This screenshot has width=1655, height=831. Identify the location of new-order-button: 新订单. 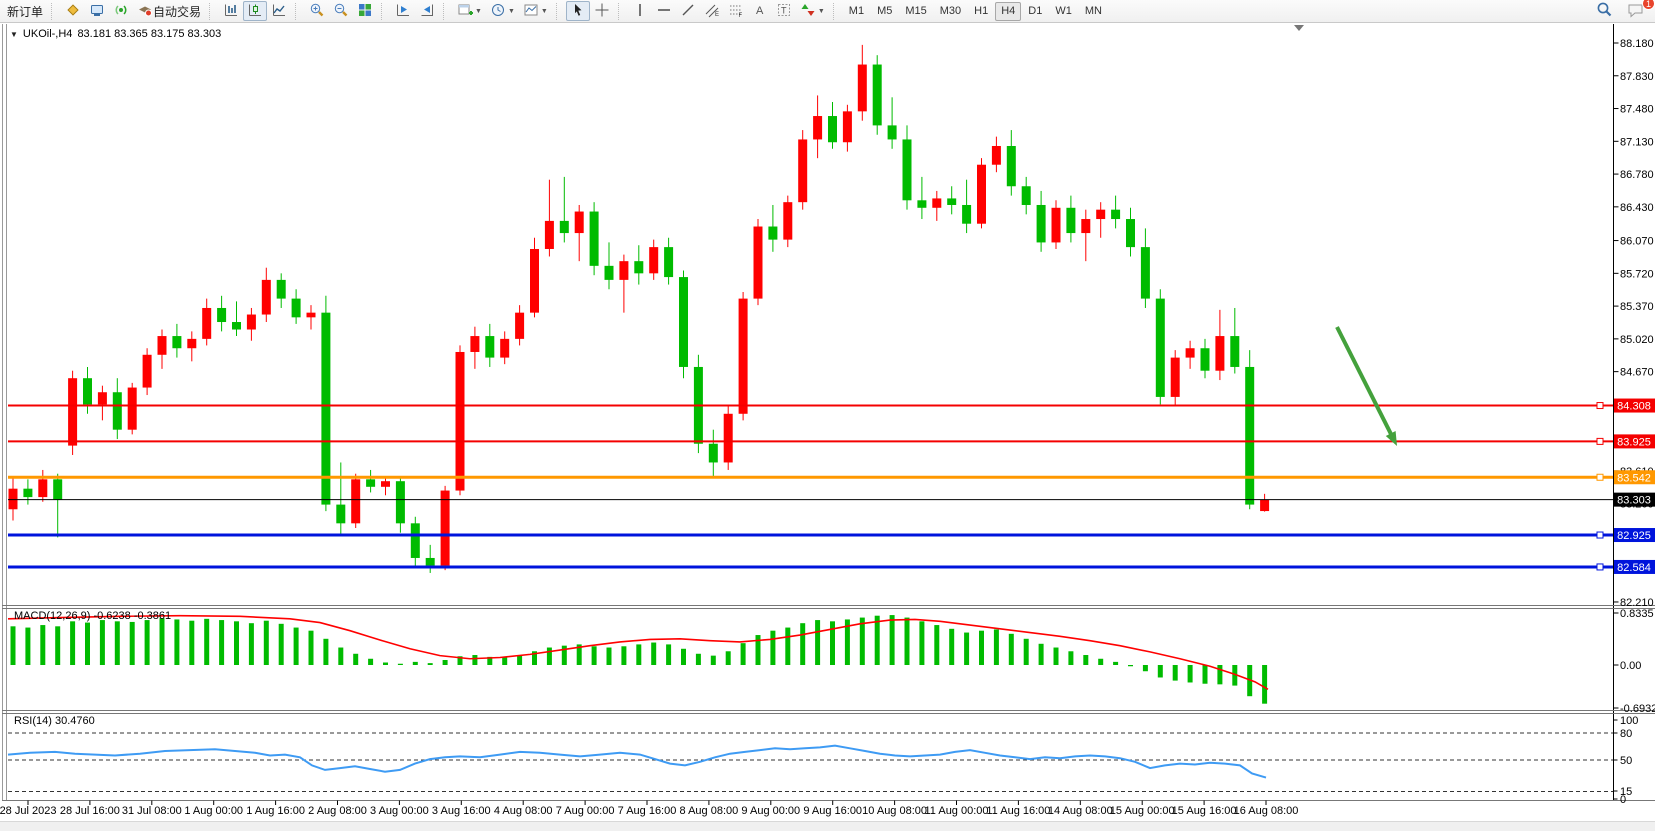
(25, 11).